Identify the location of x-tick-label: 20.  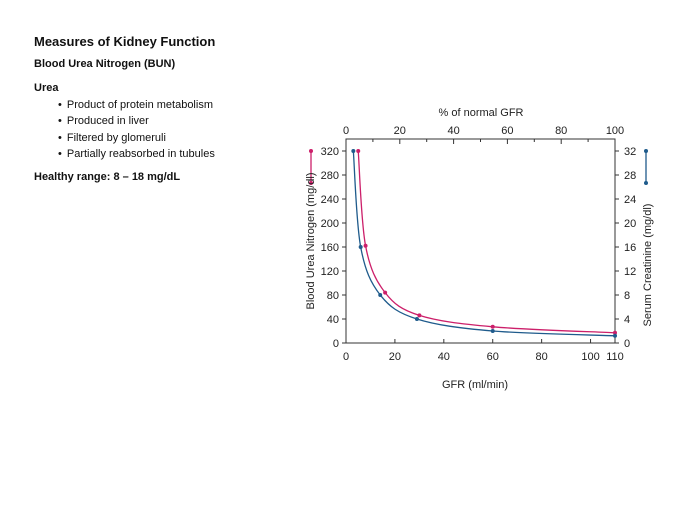
(395, 357).